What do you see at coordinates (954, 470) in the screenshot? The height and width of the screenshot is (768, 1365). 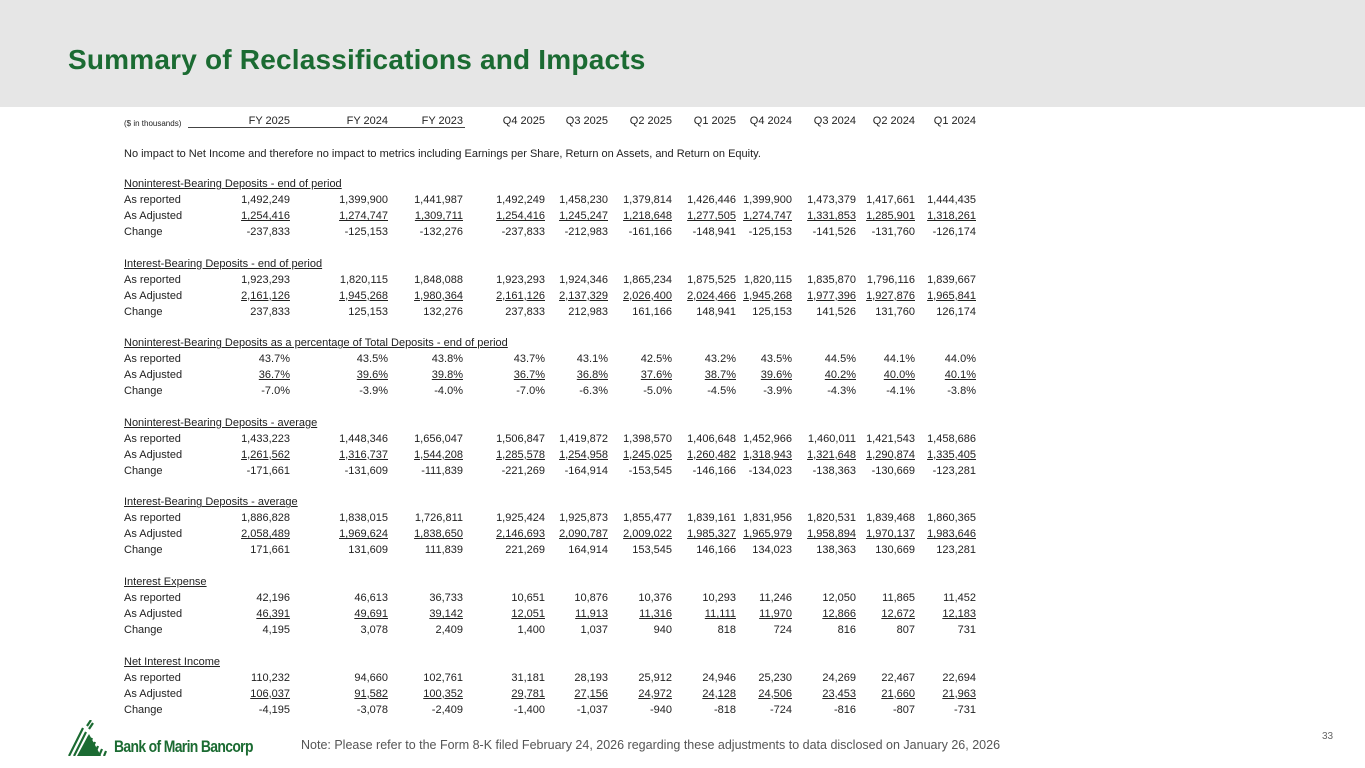 I see `table-cell: -123,281` at bounding box center [954, 470].